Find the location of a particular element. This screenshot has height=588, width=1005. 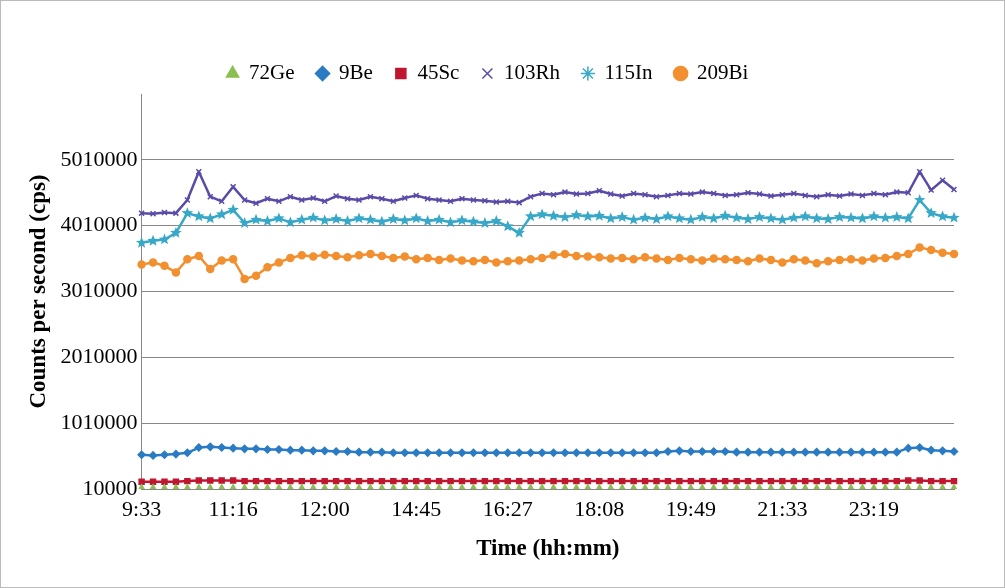

x-tick-label: 16:27 is located at coordinates (507, 508).